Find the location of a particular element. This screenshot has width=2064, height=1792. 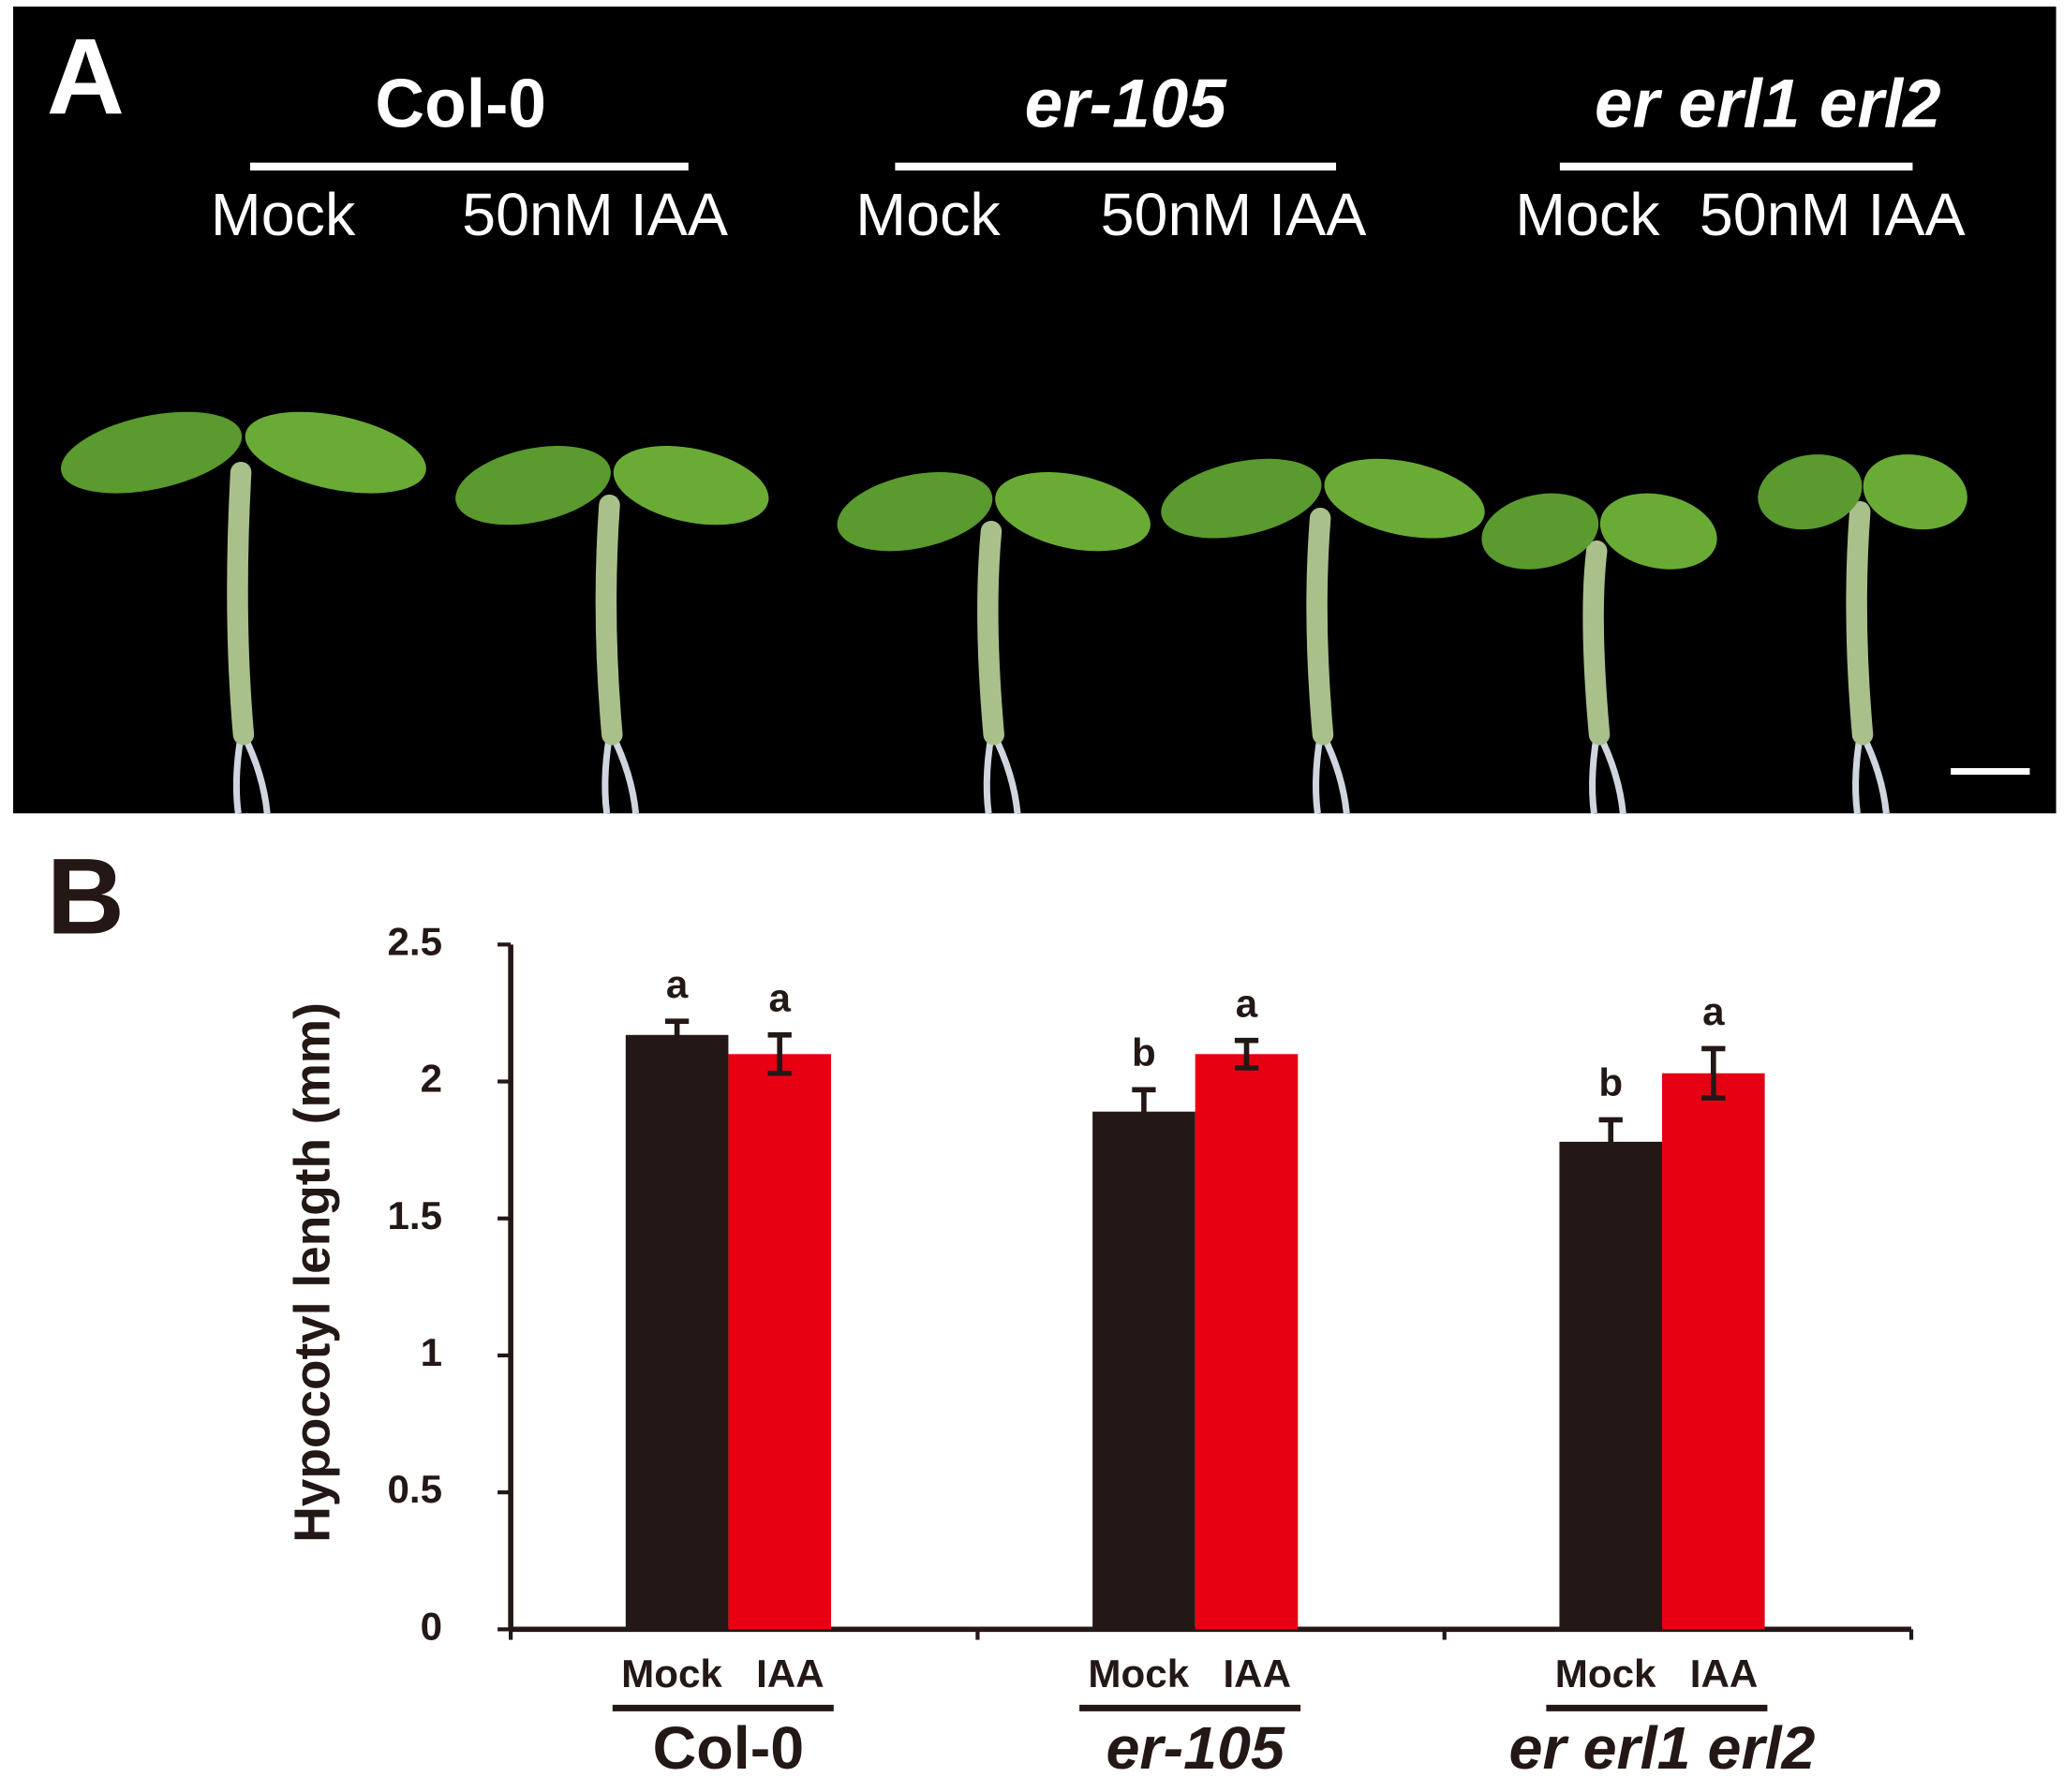

y-tick-label: 1 is located at coordinates (432, 1352).